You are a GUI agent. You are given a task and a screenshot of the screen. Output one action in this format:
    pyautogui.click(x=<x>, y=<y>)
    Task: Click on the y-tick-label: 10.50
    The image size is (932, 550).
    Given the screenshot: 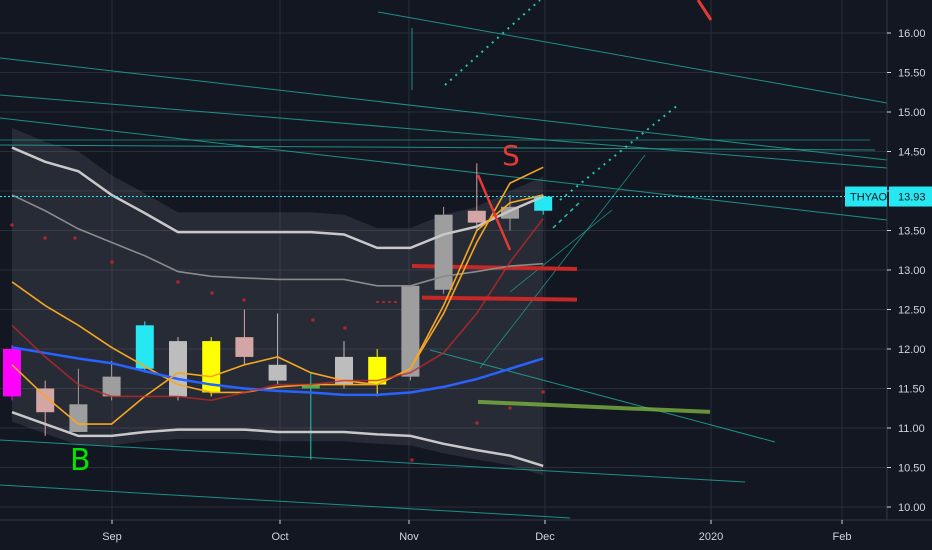 What is the action you would take?
    pyautogui.click(x=912, y=469)
    